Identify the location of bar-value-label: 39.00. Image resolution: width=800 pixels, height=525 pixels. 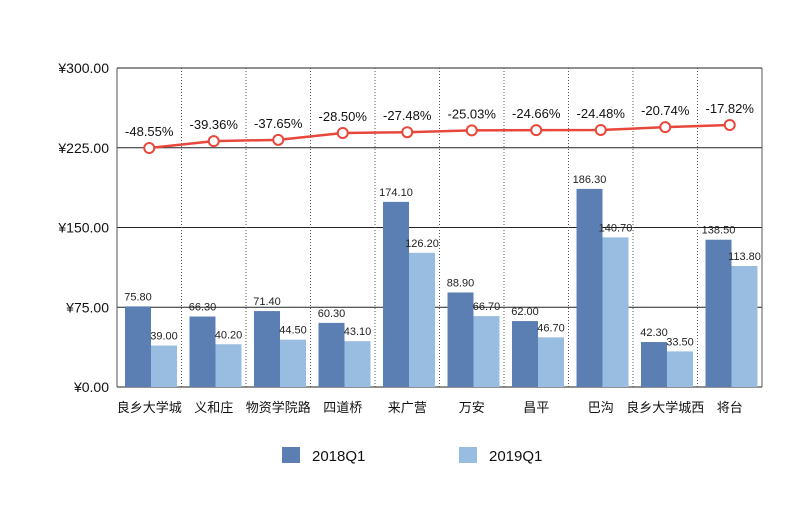
(164, 337).